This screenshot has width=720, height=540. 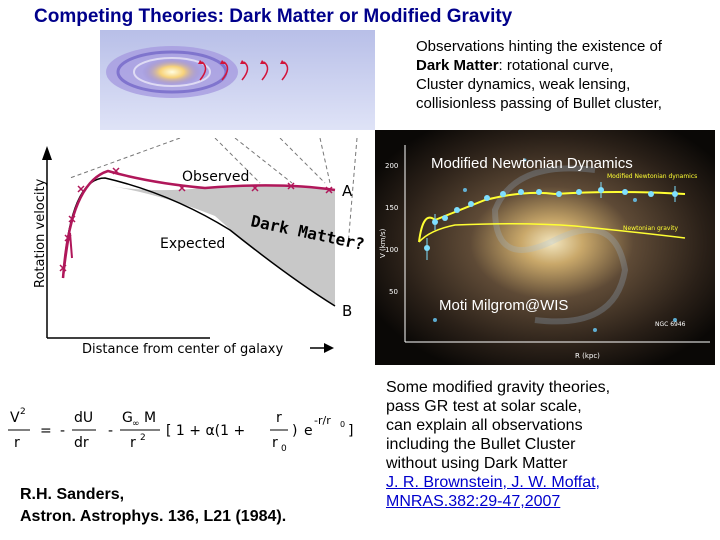 I want to click on eq-close-bracket: ], so click(x=350, y=431).